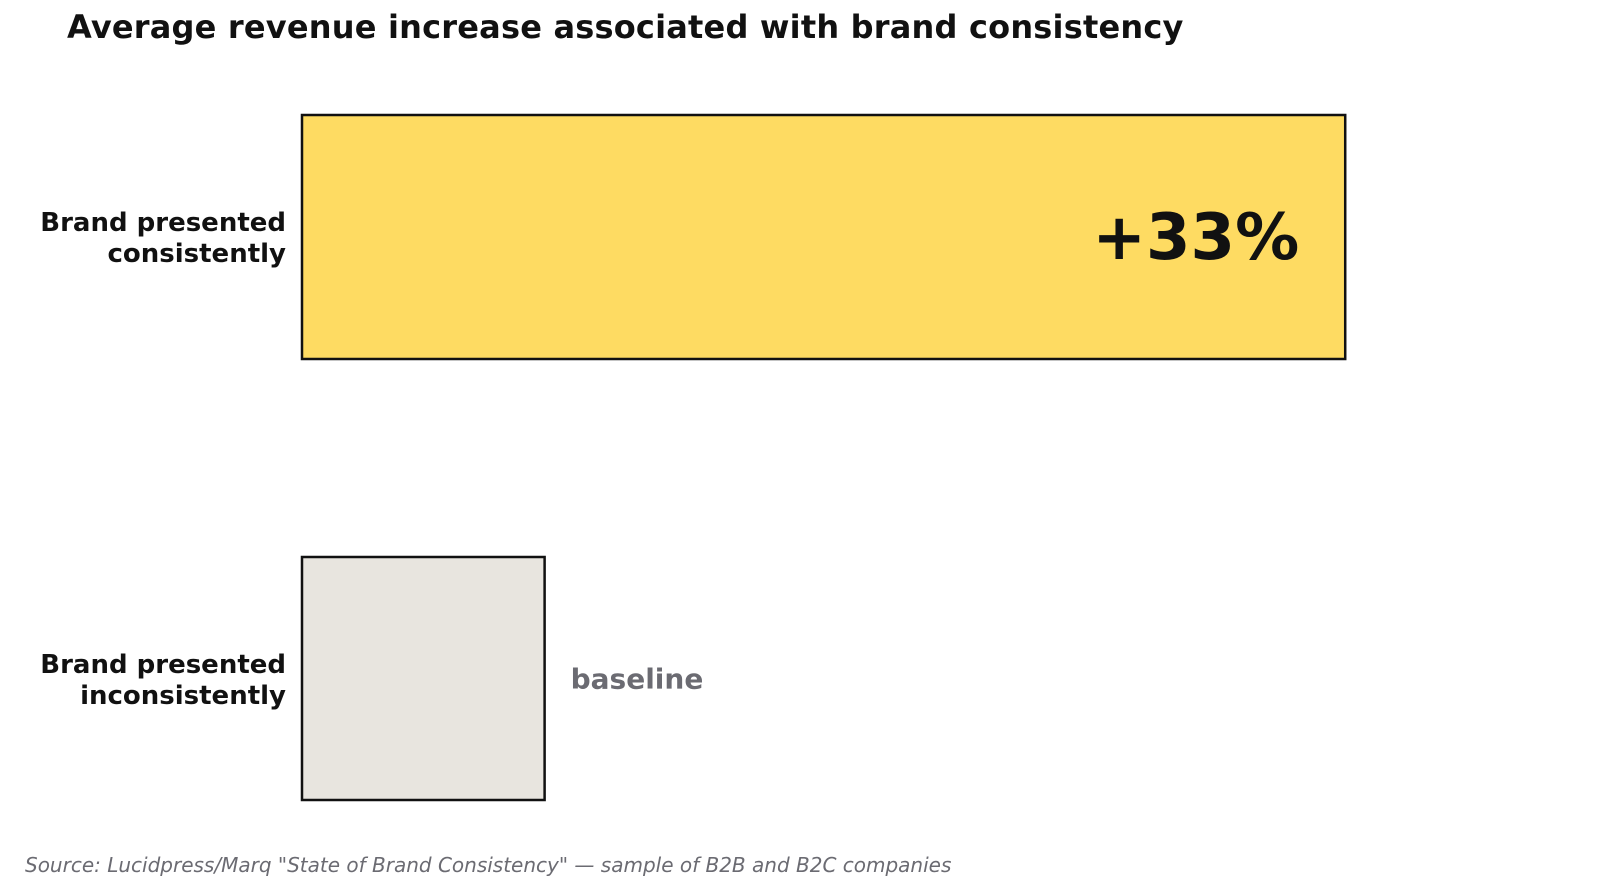  Describe the element at coordinates (423, 678) in the screenshot. I see `bar-inconsistent` at that location.